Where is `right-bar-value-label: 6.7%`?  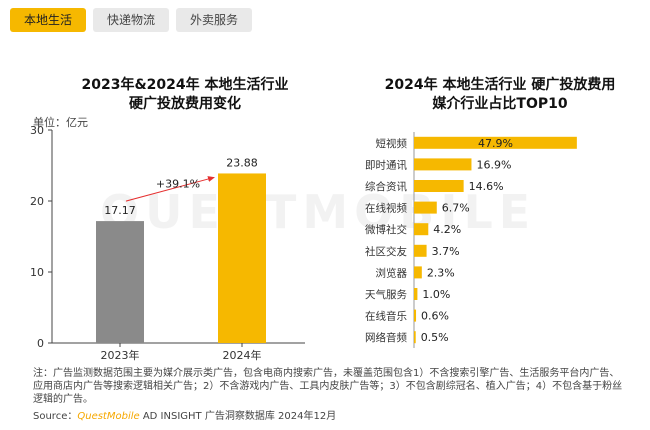
right-bar-value-label: 6.7% is located at coordinates (456, 208).